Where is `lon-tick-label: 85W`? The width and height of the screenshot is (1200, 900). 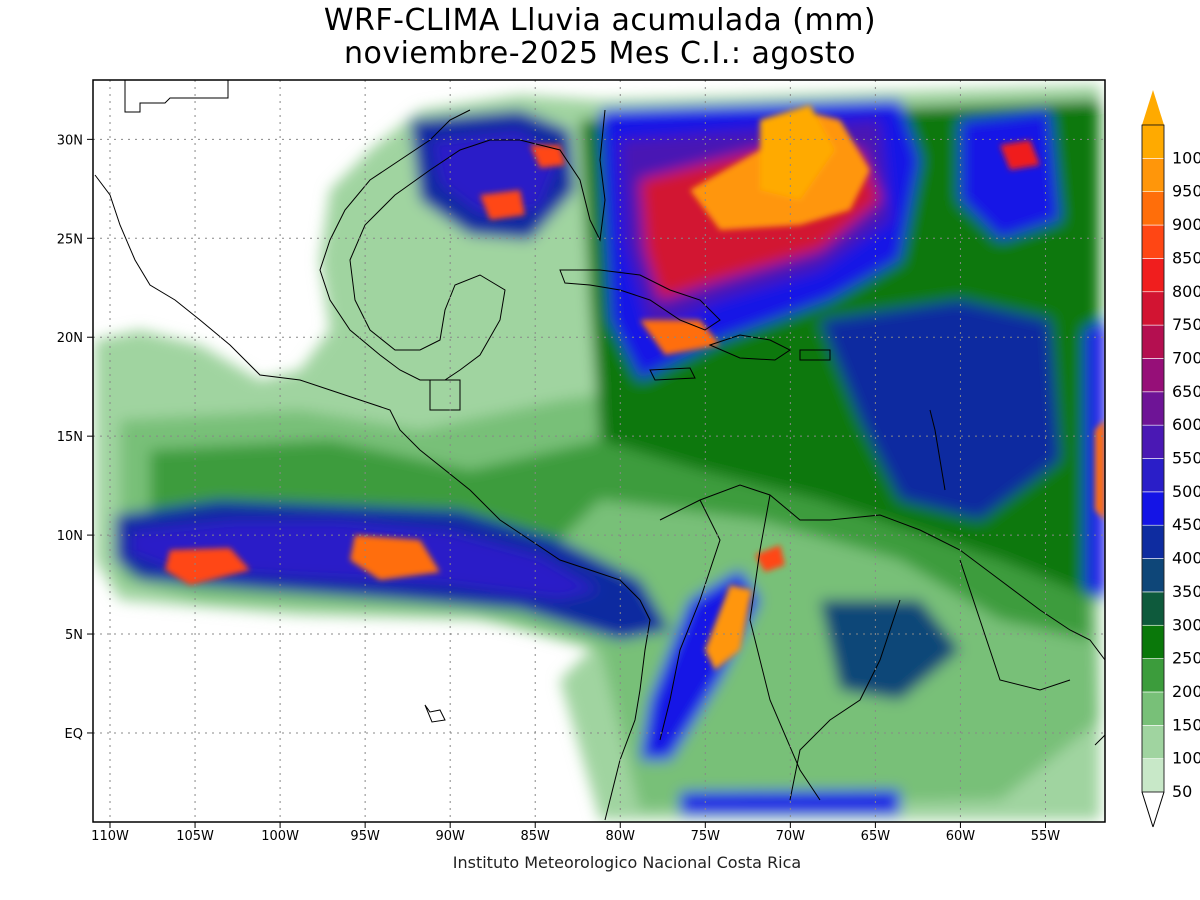 lon-tick-label: 85W is located at coordinates (536, 836).